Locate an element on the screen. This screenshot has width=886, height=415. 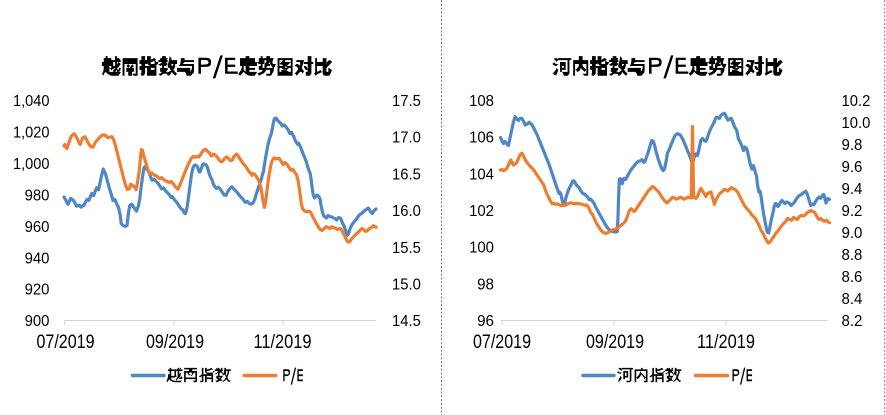
svg-text: 16.0 is located at coordinates (406, 211).